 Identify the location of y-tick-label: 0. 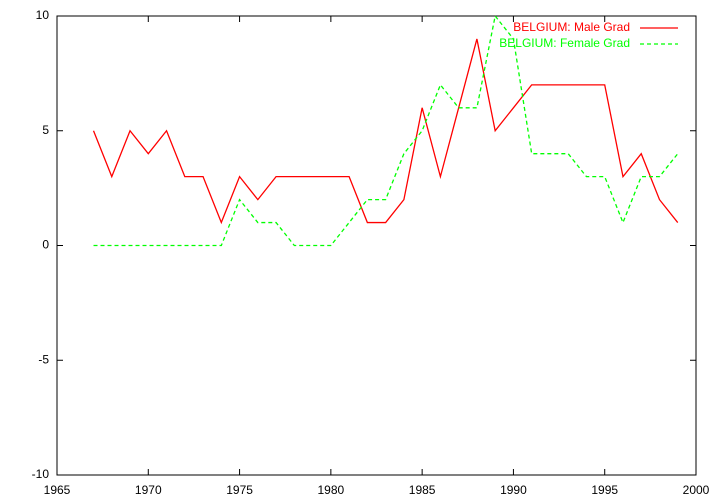
(45, 245).